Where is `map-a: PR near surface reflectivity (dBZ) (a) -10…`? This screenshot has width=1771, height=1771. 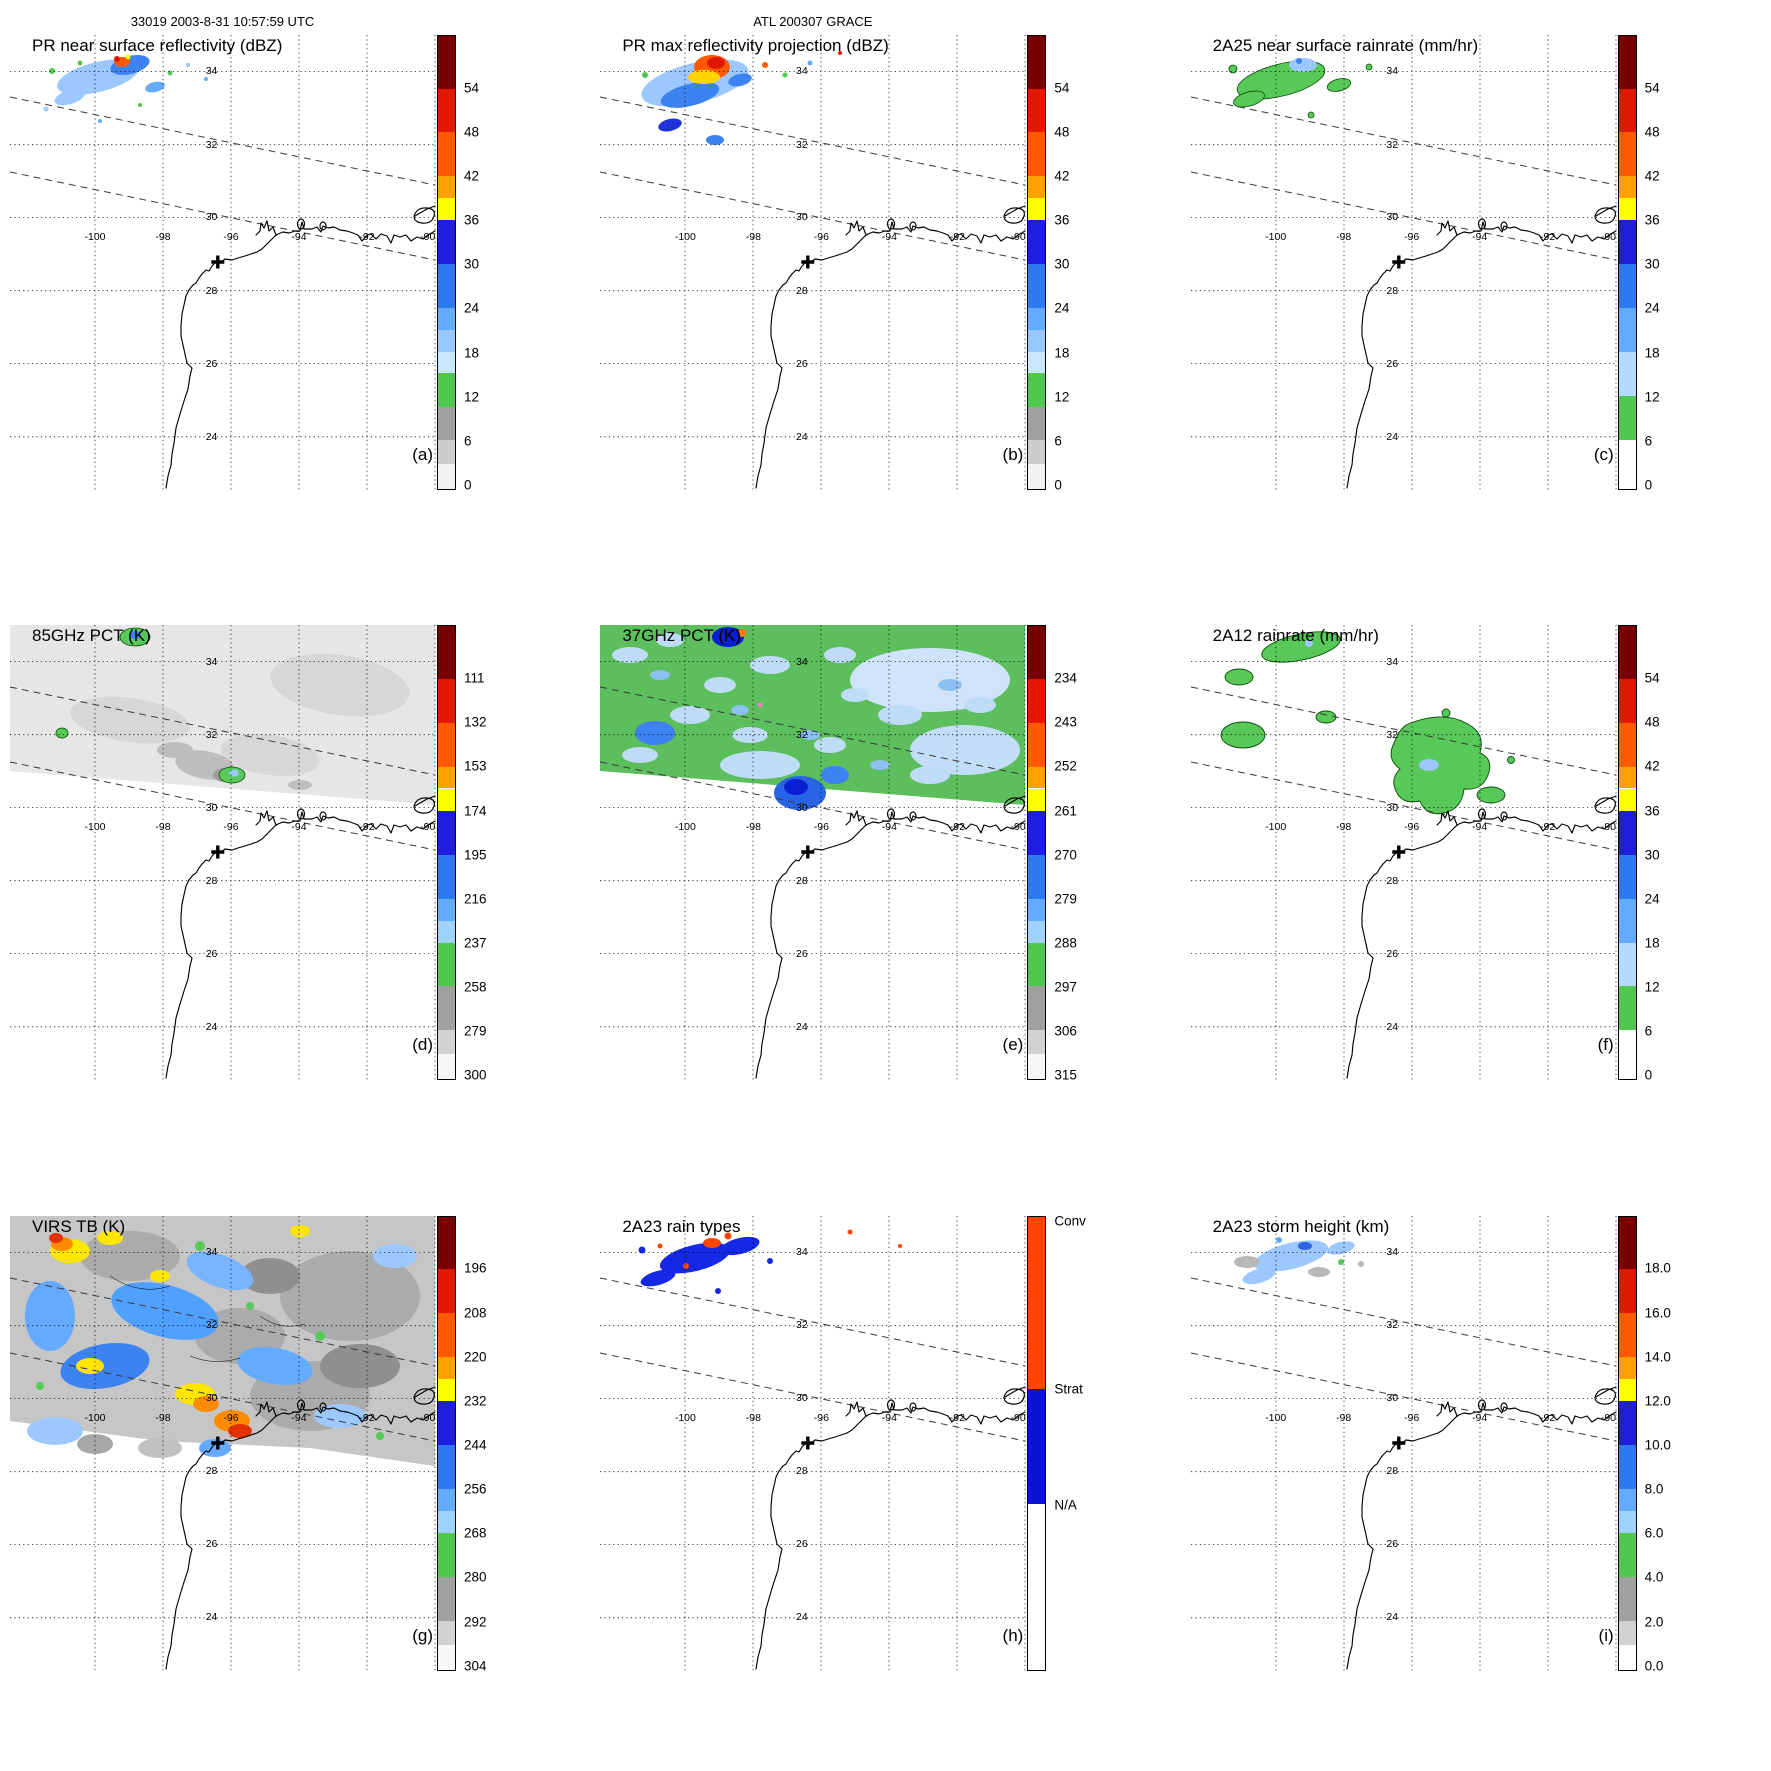
map-a: PR near surface reflectivity (dBZ) (a) -10… is located at coordinates (222, 262).